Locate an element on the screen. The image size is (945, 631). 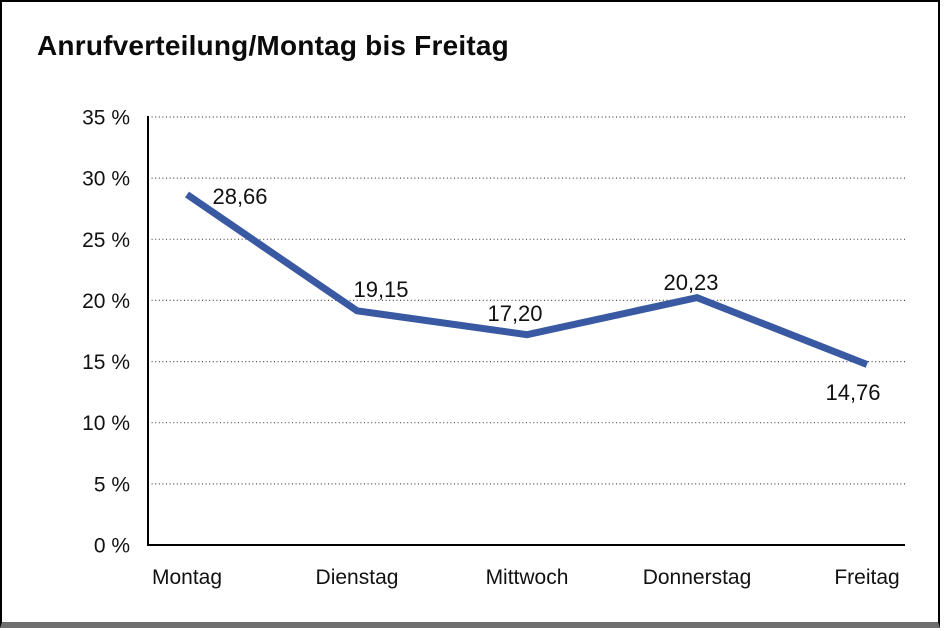
x-category-label: Montag is located at coordinates (187, 577).